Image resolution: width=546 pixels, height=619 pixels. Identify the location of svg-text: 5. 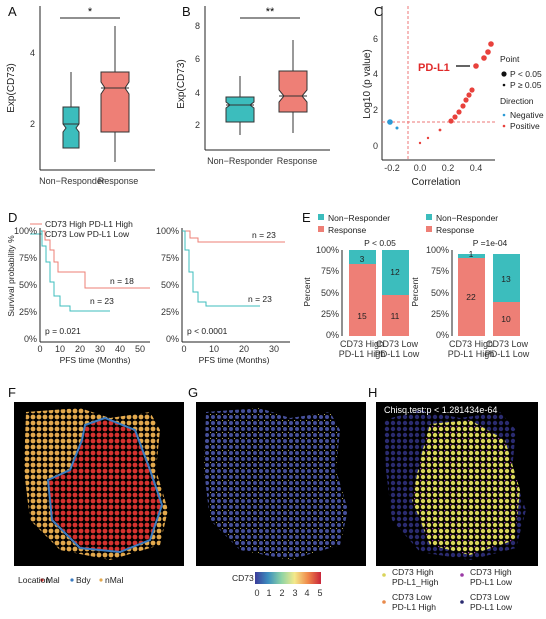
(319, 593).